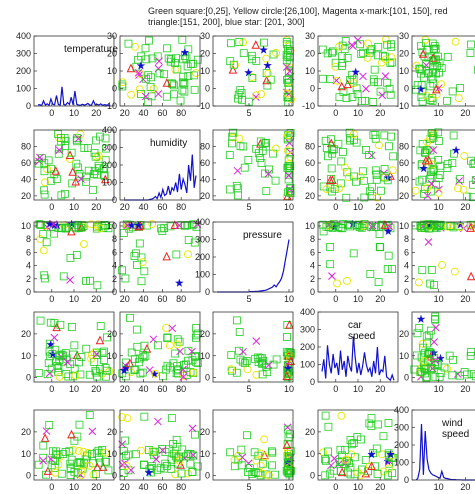 This screenshot has width=475, height=494. I want to click on panel-1-0: 0 10 20 20 40 60 80, so click(68, 170).